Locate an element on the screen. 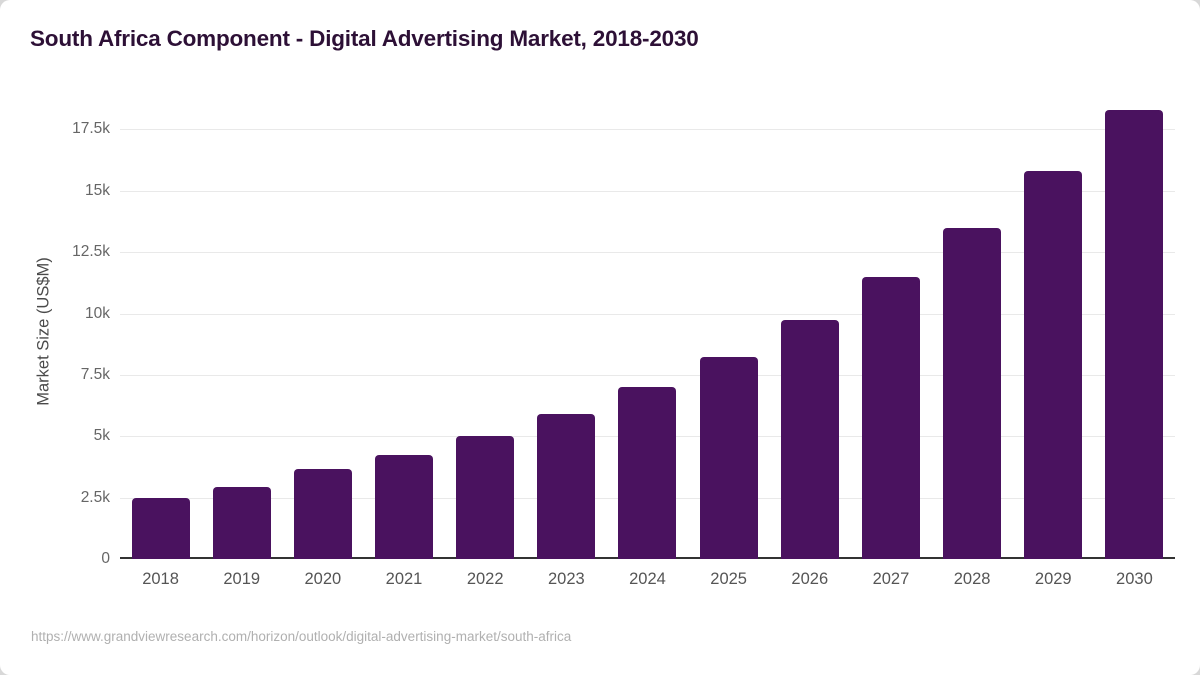  y-axis-tick-label: 2.5k is located at coordinates (95, 497).